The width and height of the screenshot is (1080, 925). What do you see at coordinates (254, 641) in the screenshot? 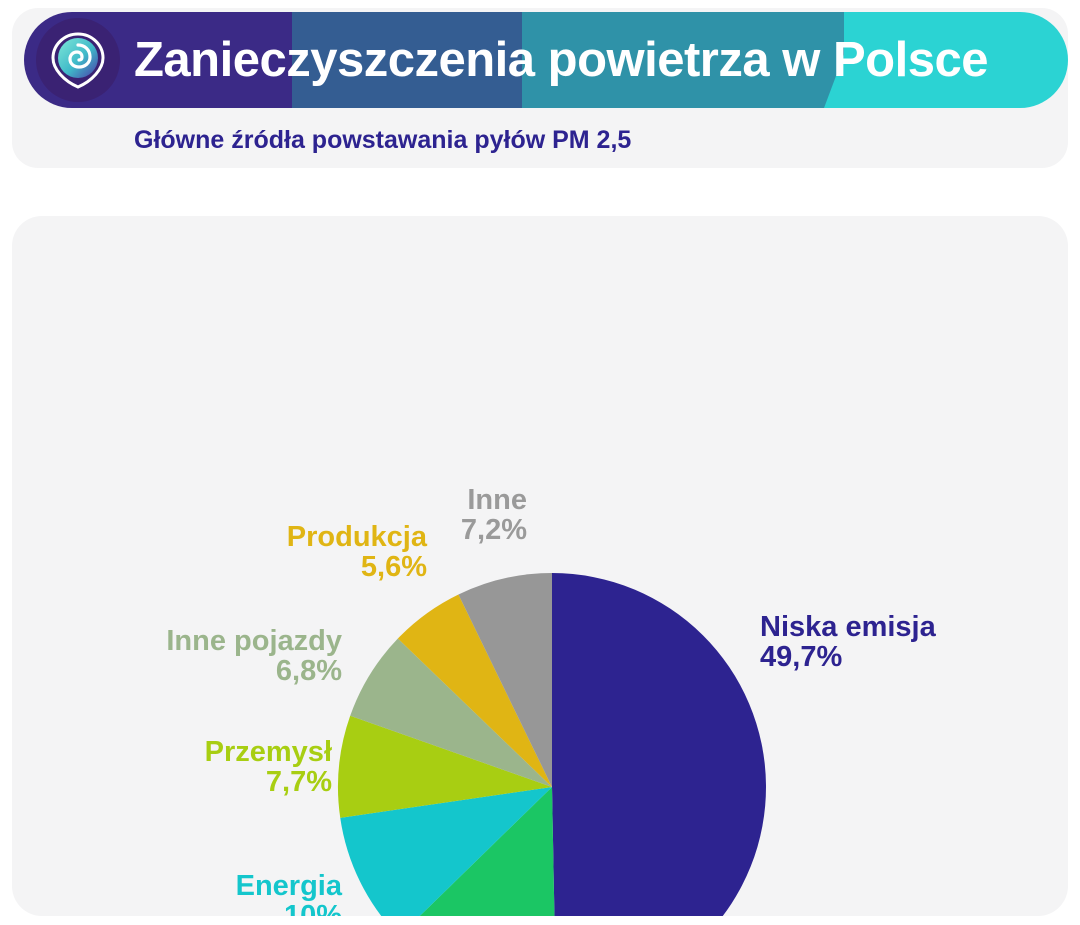
I see `pie-label-inne-pojazdy-name: Inne pojazdy` at bounding box center [254, 641].